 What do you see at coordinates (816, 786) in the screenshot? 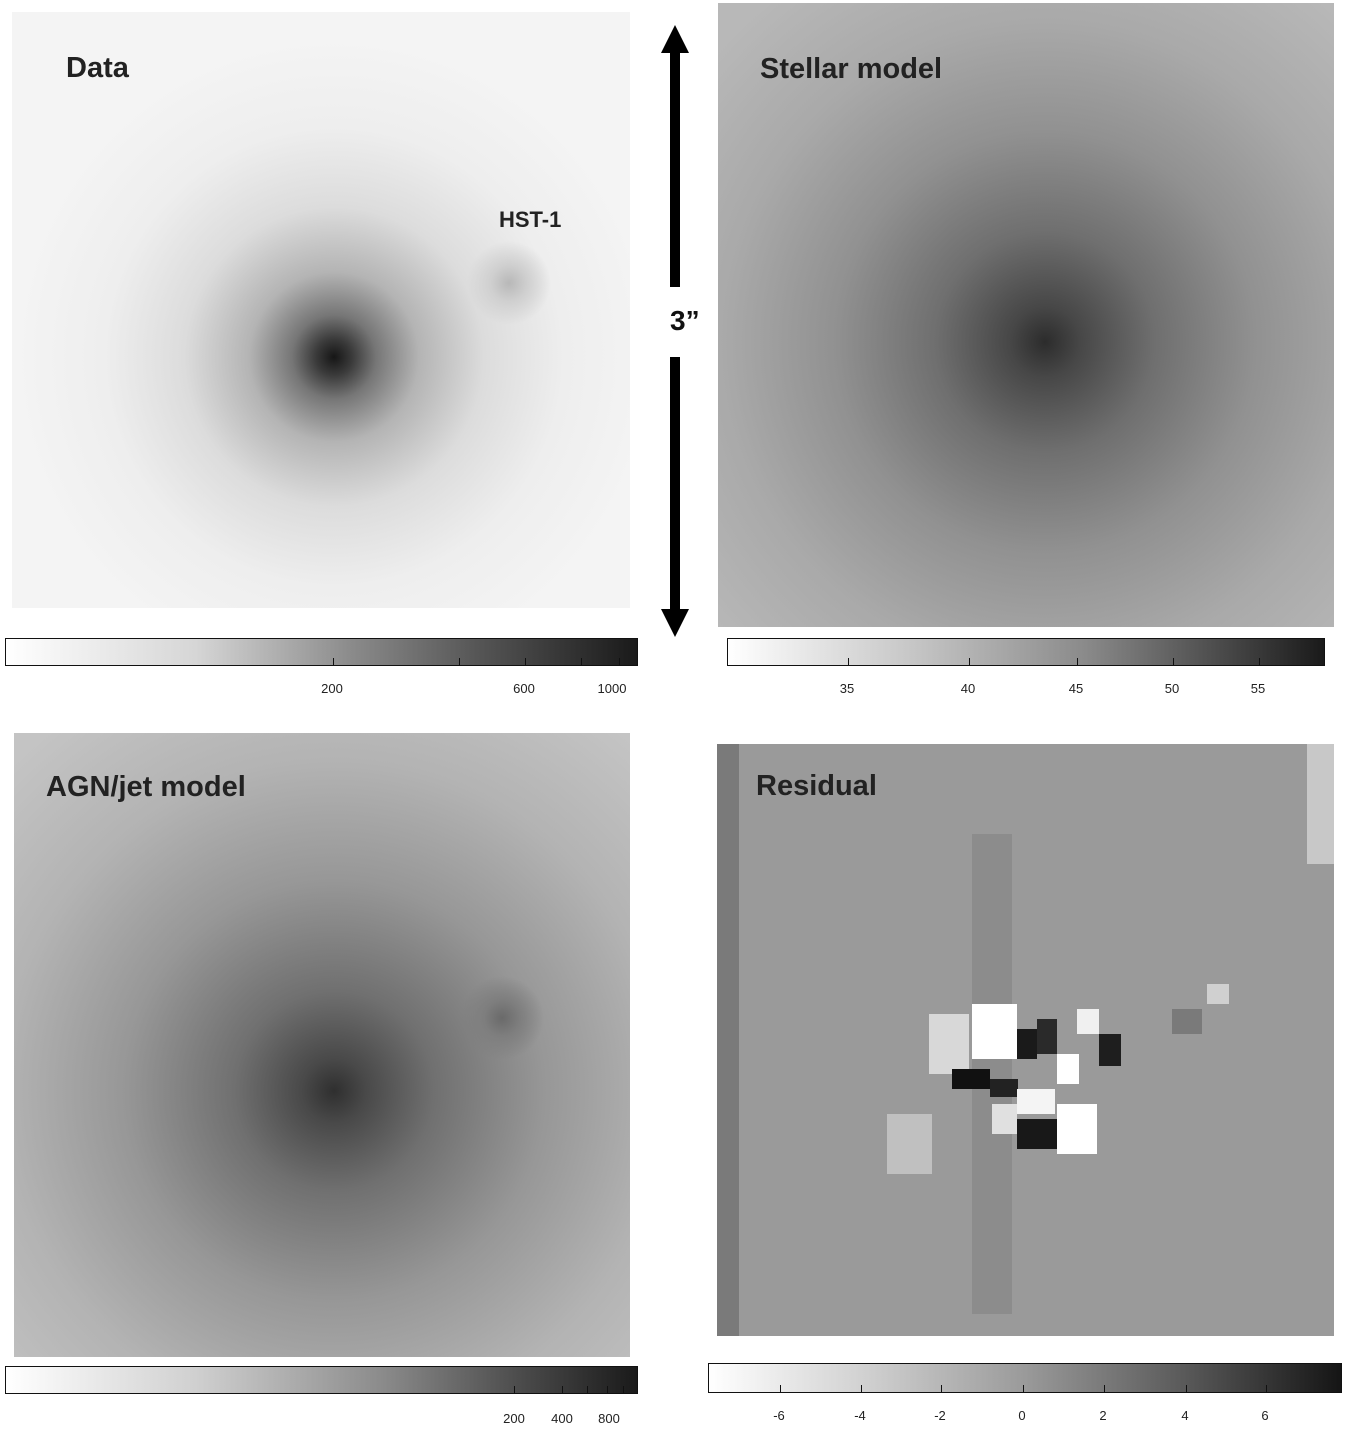
I see `residual-panel-label: Residual` at bounding box center [816, 786].